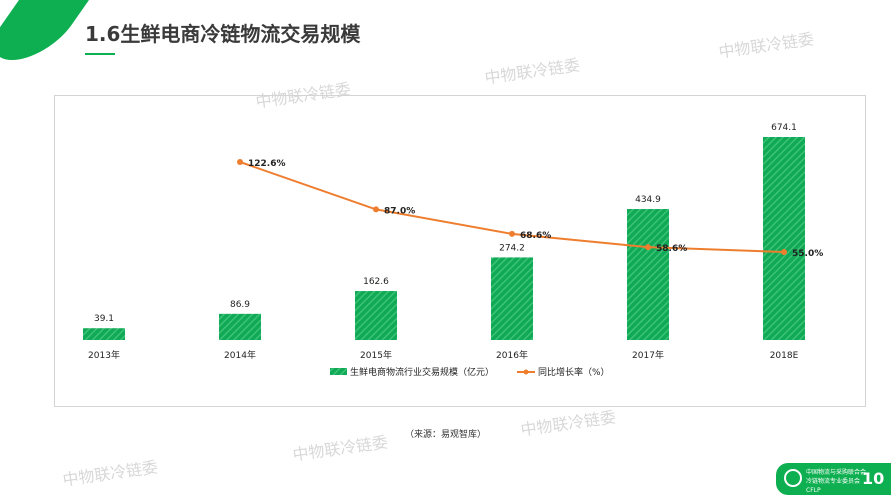 This screenshot has height=501, width=891. Describe the element at coordinates (784, 356) in the screenshot. I see `x-tick-label: 2018E` at that location.